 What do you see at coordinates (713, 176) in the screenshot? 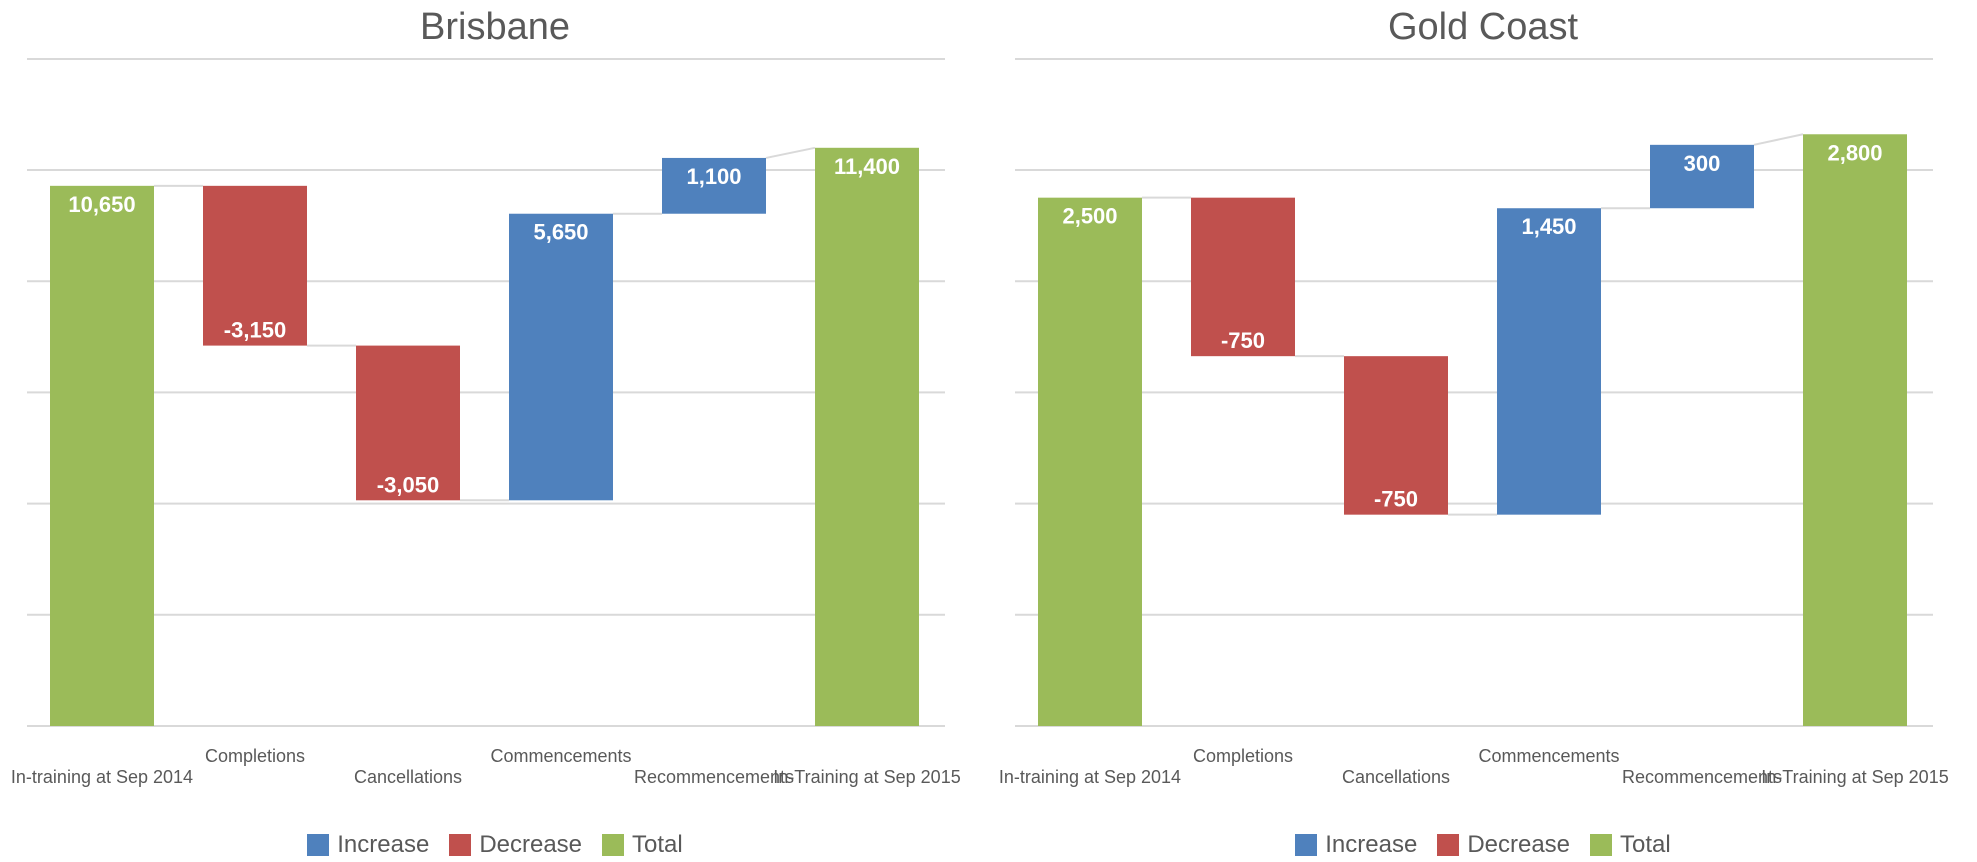
I see `data-label: 1,100` at bounding box center [713, 176].